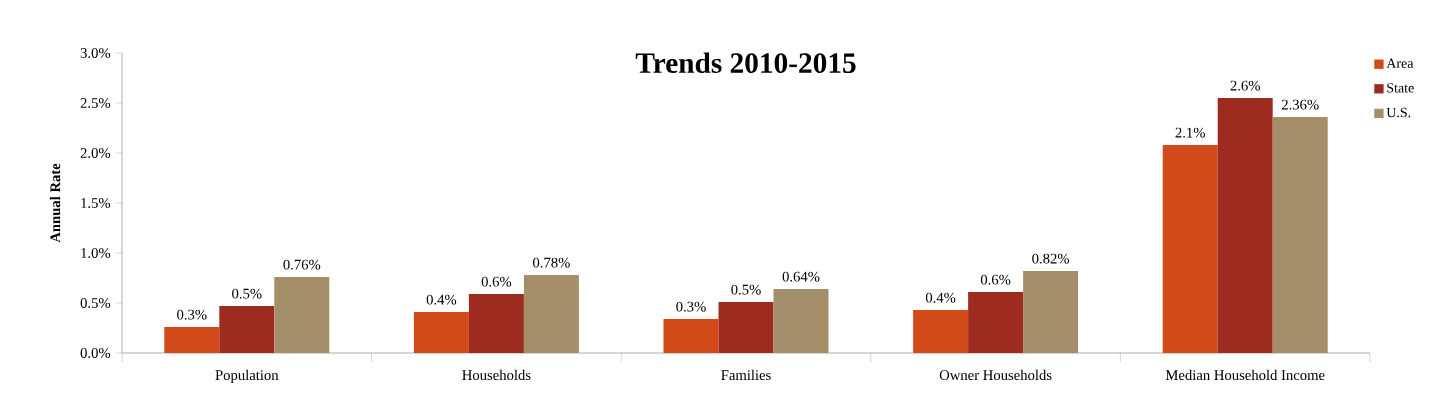 Image resolution: width=1429 pixels, height=401 pixels. I want to click on y-tick-label: 2.0%, so click(95, 153).